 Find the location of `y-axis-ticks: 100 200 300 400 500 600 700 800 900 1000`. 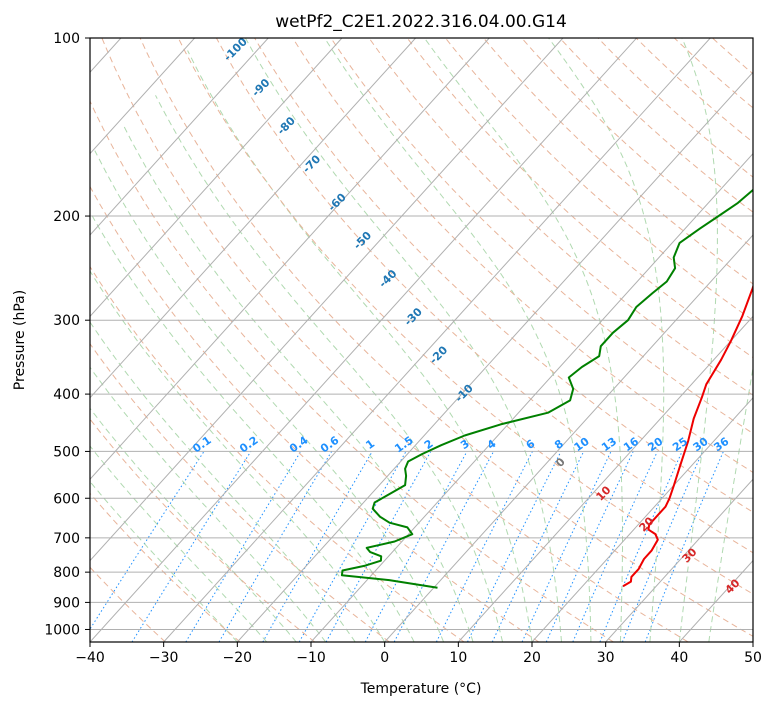

y-axis-ticks: 100 200 300 400 500 600 700 800 900 1000 is located at coordinates (67, 334).